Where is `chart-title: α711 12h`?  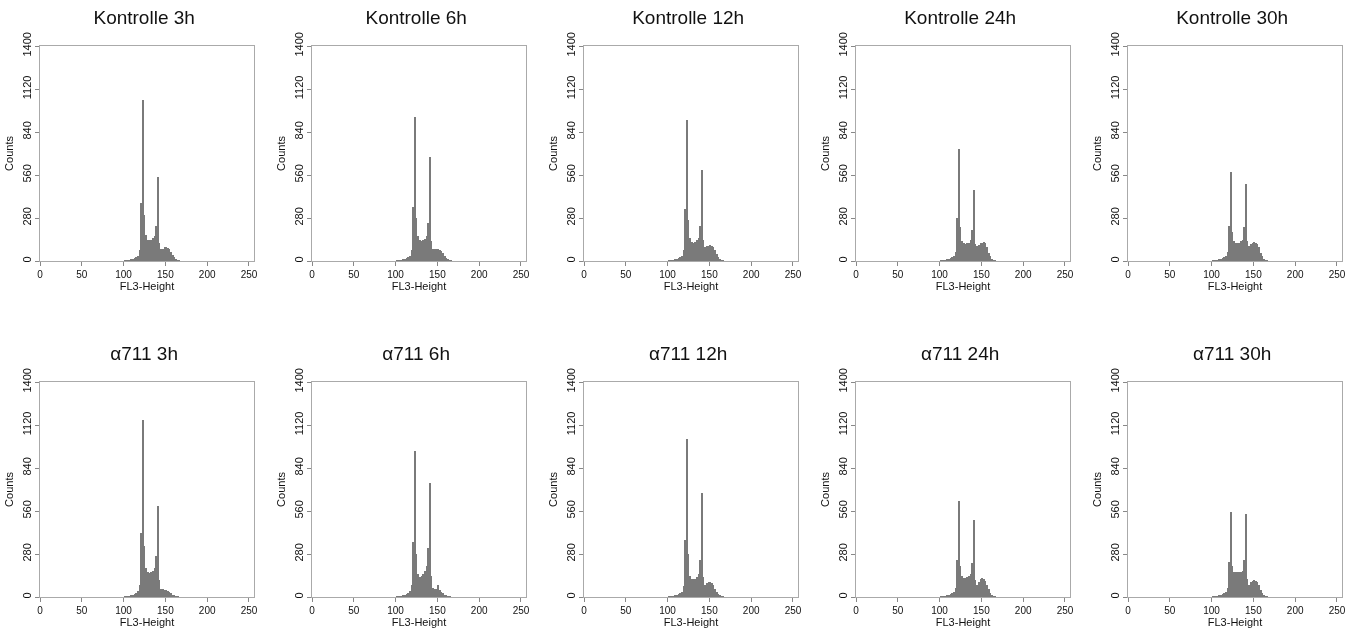 chart-title: α711 12h is located at coordinates (688, 353).